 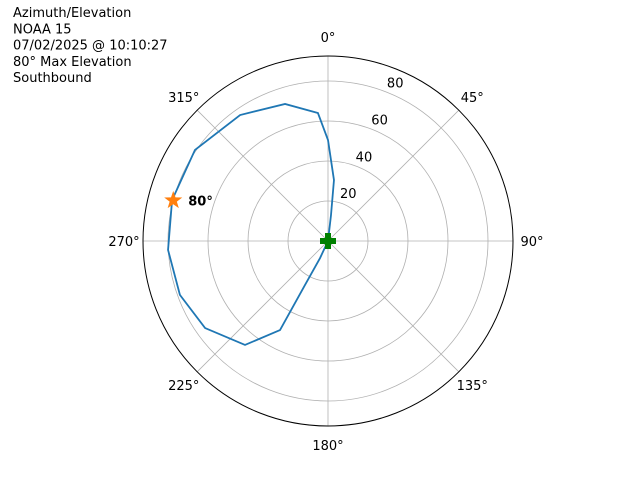 I want to click on r-tick-label: 80, so click(x=395, y=84).